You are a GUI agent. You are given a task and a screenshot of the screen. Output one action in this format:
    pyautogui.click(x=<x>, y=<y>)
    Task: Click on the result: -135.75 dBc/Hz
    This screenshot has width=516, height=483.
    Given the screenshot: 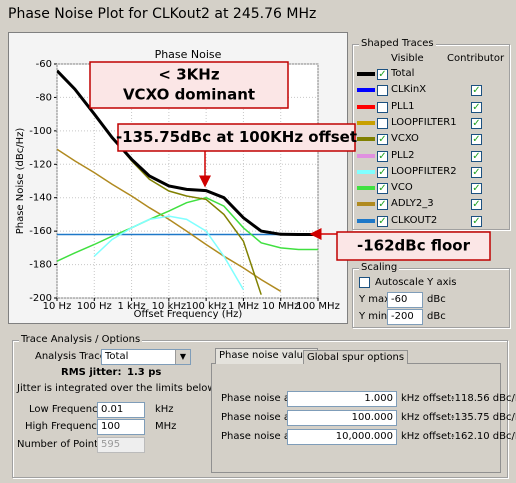 What is the action you would take?
    pyautogui.click(x=483, y=417)
    